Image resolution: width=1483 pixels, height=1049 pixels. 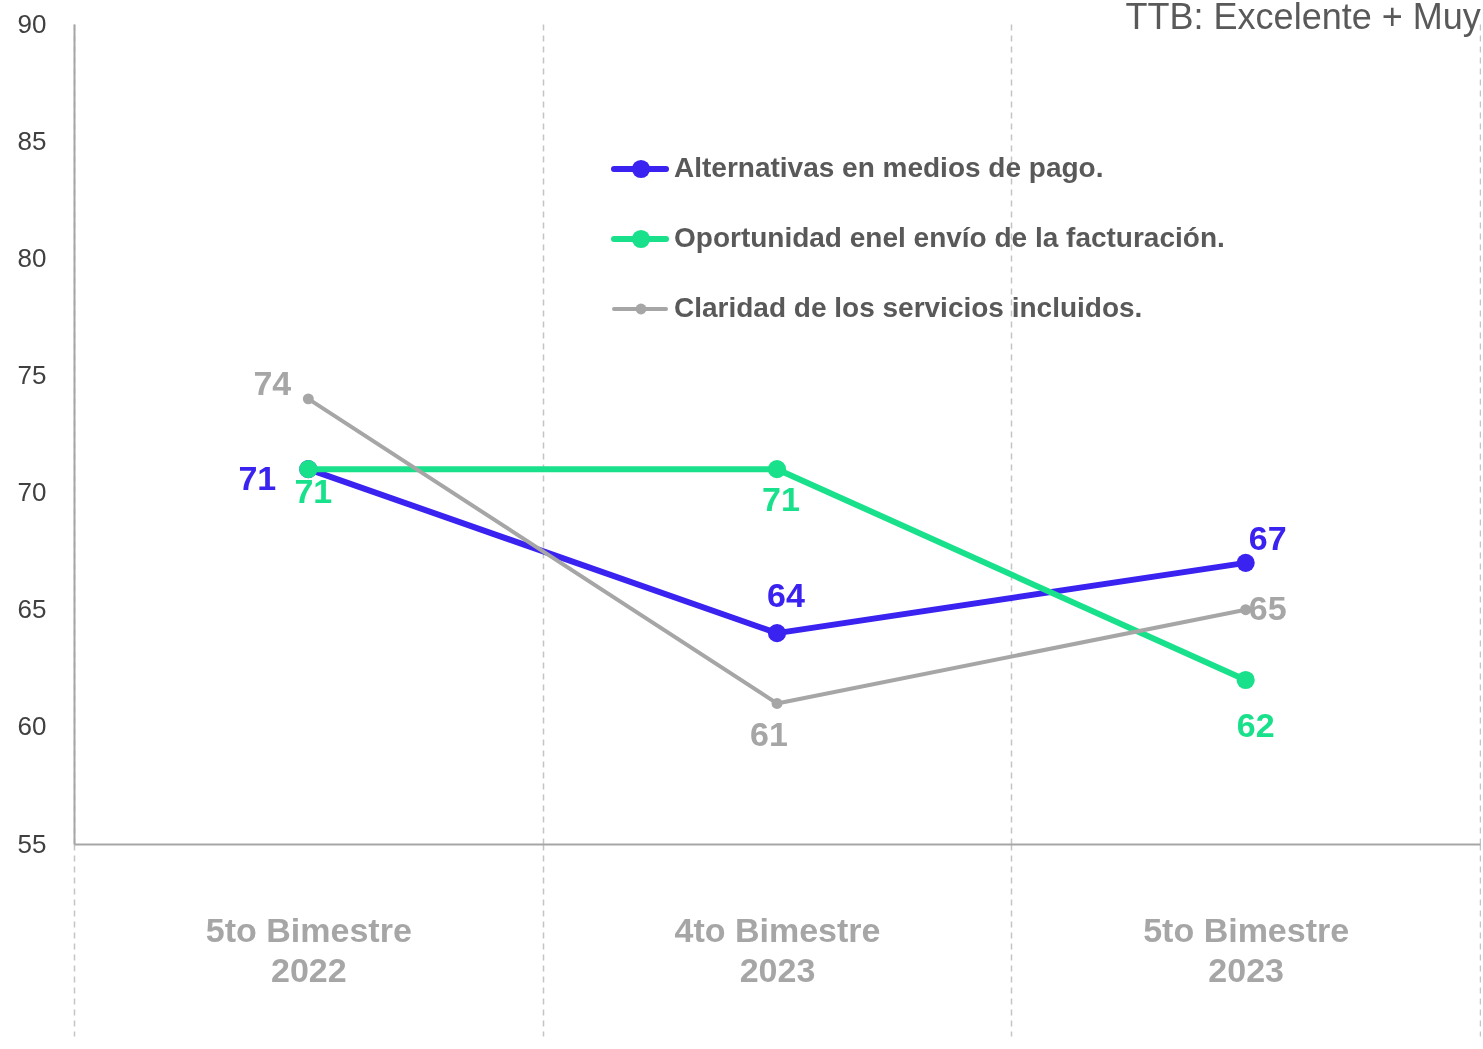 I want to click on y-tick-label: 55, so click(x=32, y=843).